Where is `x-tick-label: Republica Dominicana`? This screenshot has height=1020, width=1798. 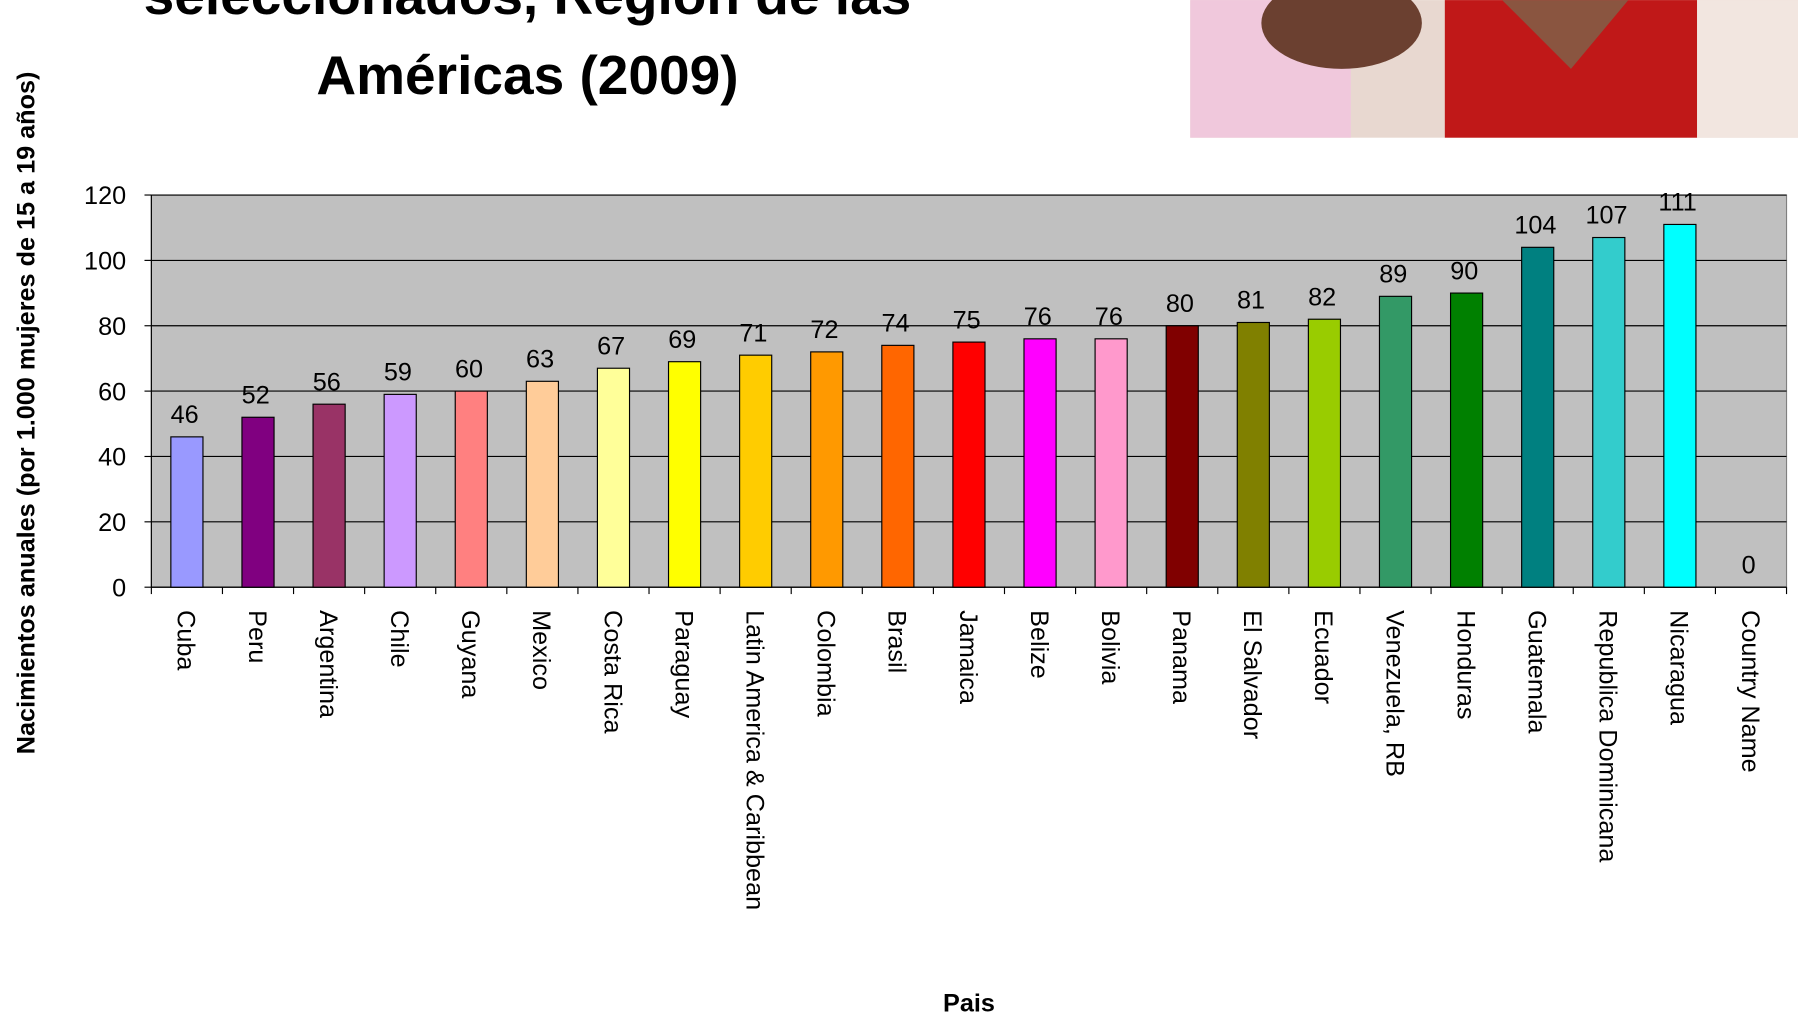
x-tick-label: Republica Dominicana is located at coordinates (1608, 736).